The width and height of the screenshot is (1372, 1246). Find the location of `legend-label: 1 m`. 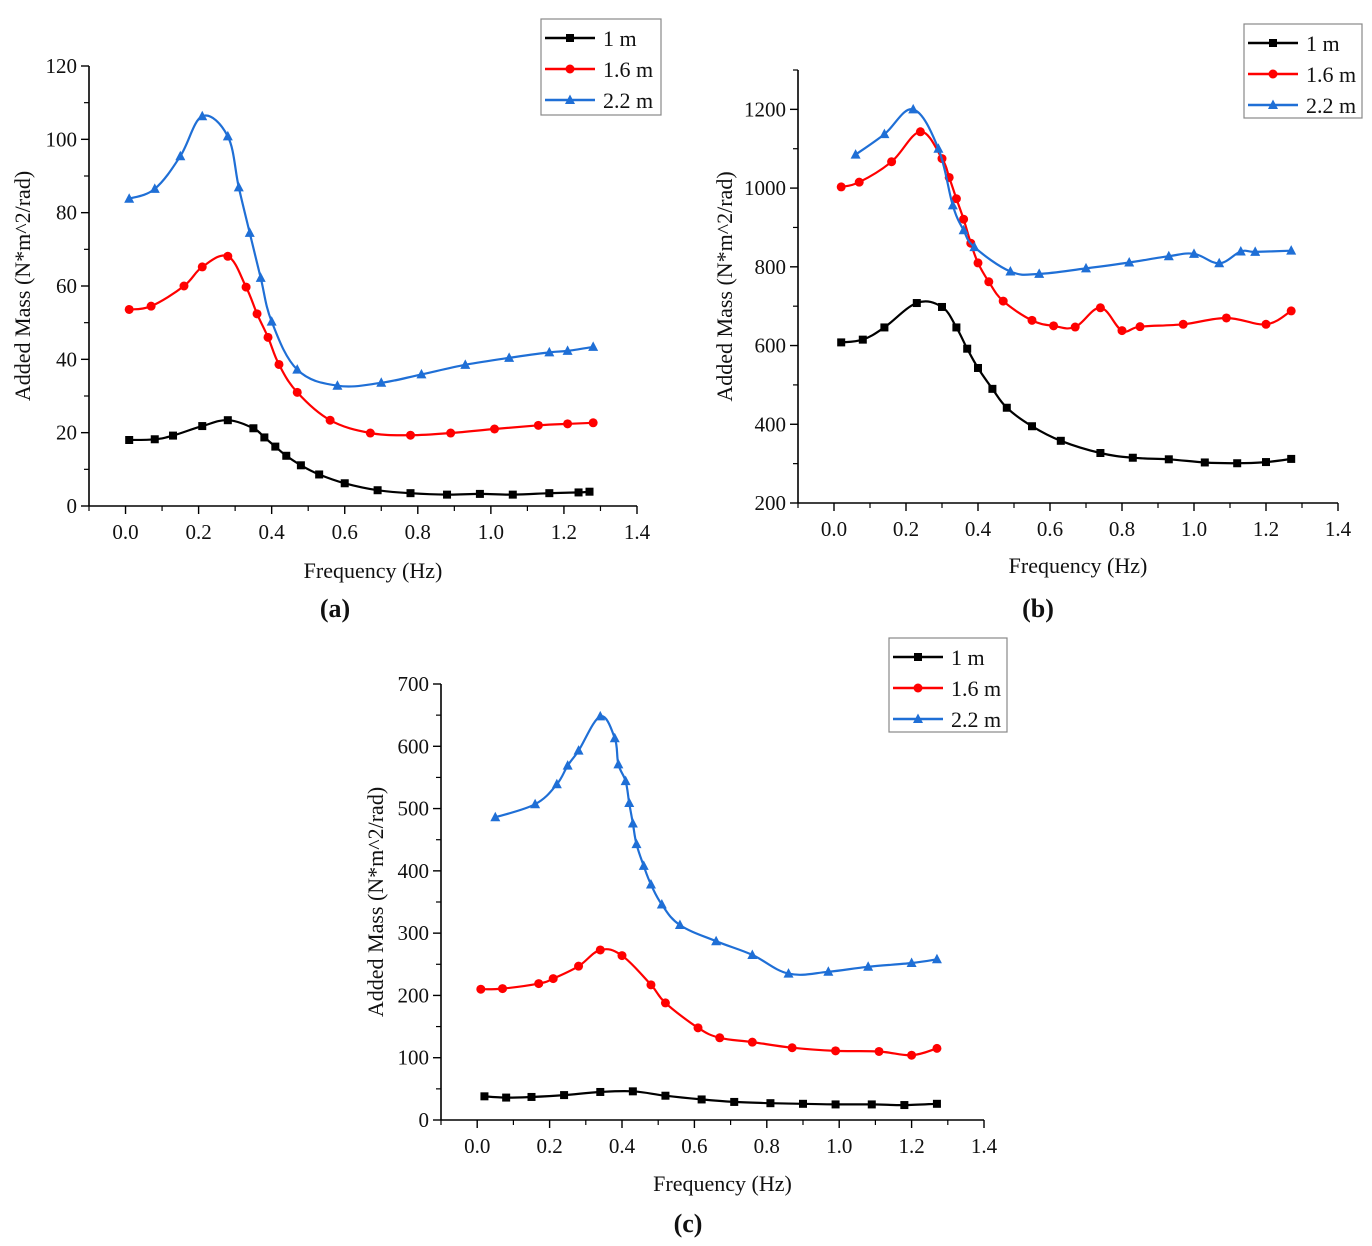

legend-label: 1 m is located at coordinates (620, 38).